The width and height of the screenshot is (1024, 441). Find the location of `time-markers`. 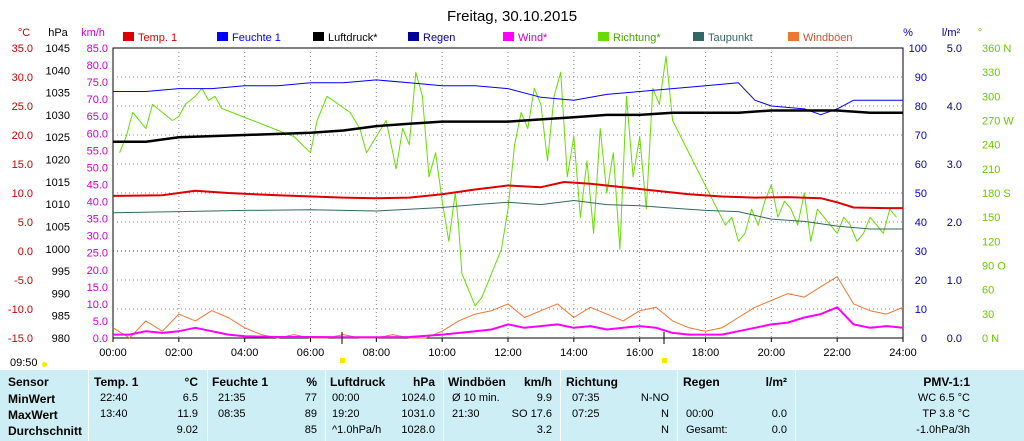

time-markers is located at coordinates (503, 347).